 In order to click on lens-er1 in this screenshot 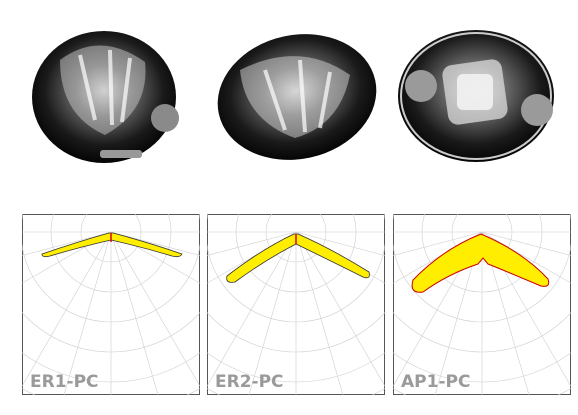, I will do `click(105, 97)`.